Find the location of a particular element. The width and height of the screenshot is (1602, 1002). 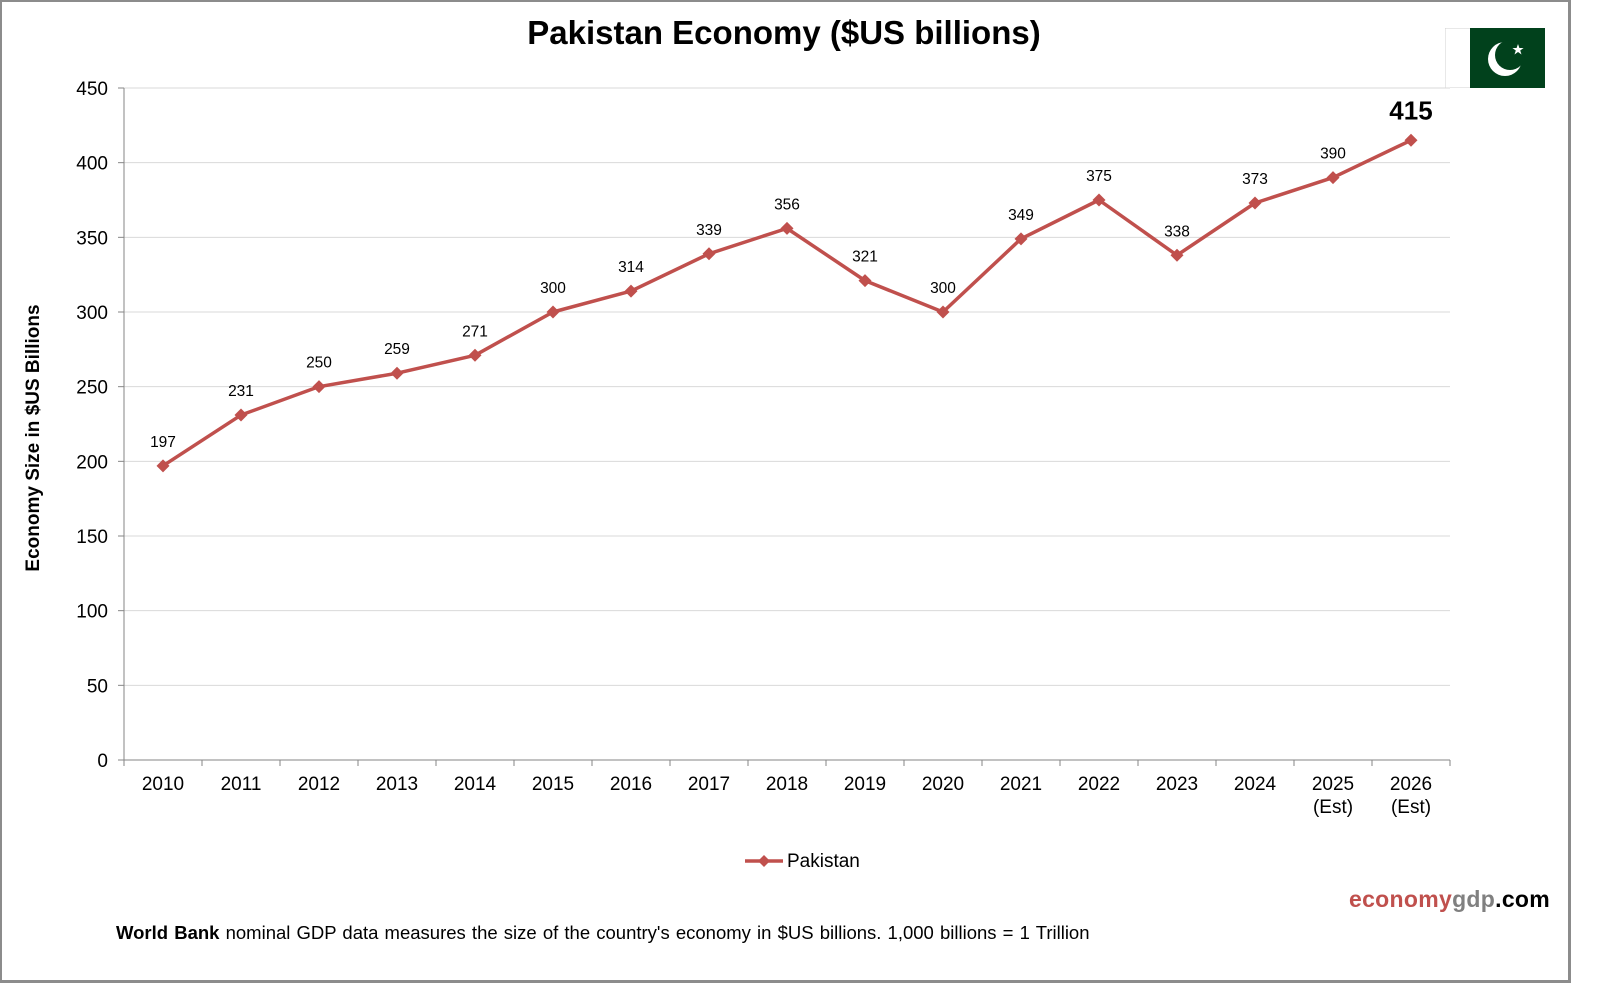

x-tick-label: 2020 is located at coordinates (943, 784).